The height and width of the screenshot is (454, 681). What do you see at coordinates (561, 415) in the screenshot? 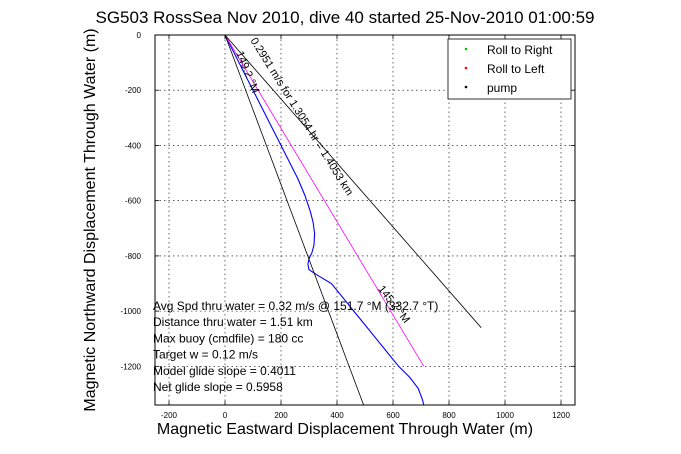
I see `x-tick-label: 1200` at bounding box center [561, 415].